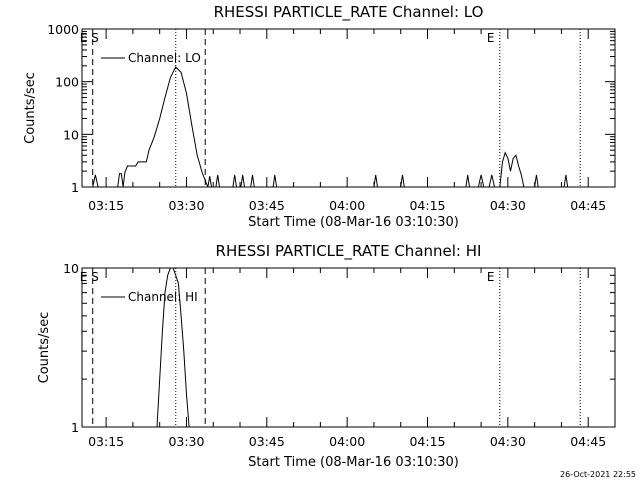 The width and height of the screenshot is (640, 480). What do you see at coordinates (164, 58) in the screenshot?
I see `legend-label: Channel: LO` at bounding box center [164, 58].